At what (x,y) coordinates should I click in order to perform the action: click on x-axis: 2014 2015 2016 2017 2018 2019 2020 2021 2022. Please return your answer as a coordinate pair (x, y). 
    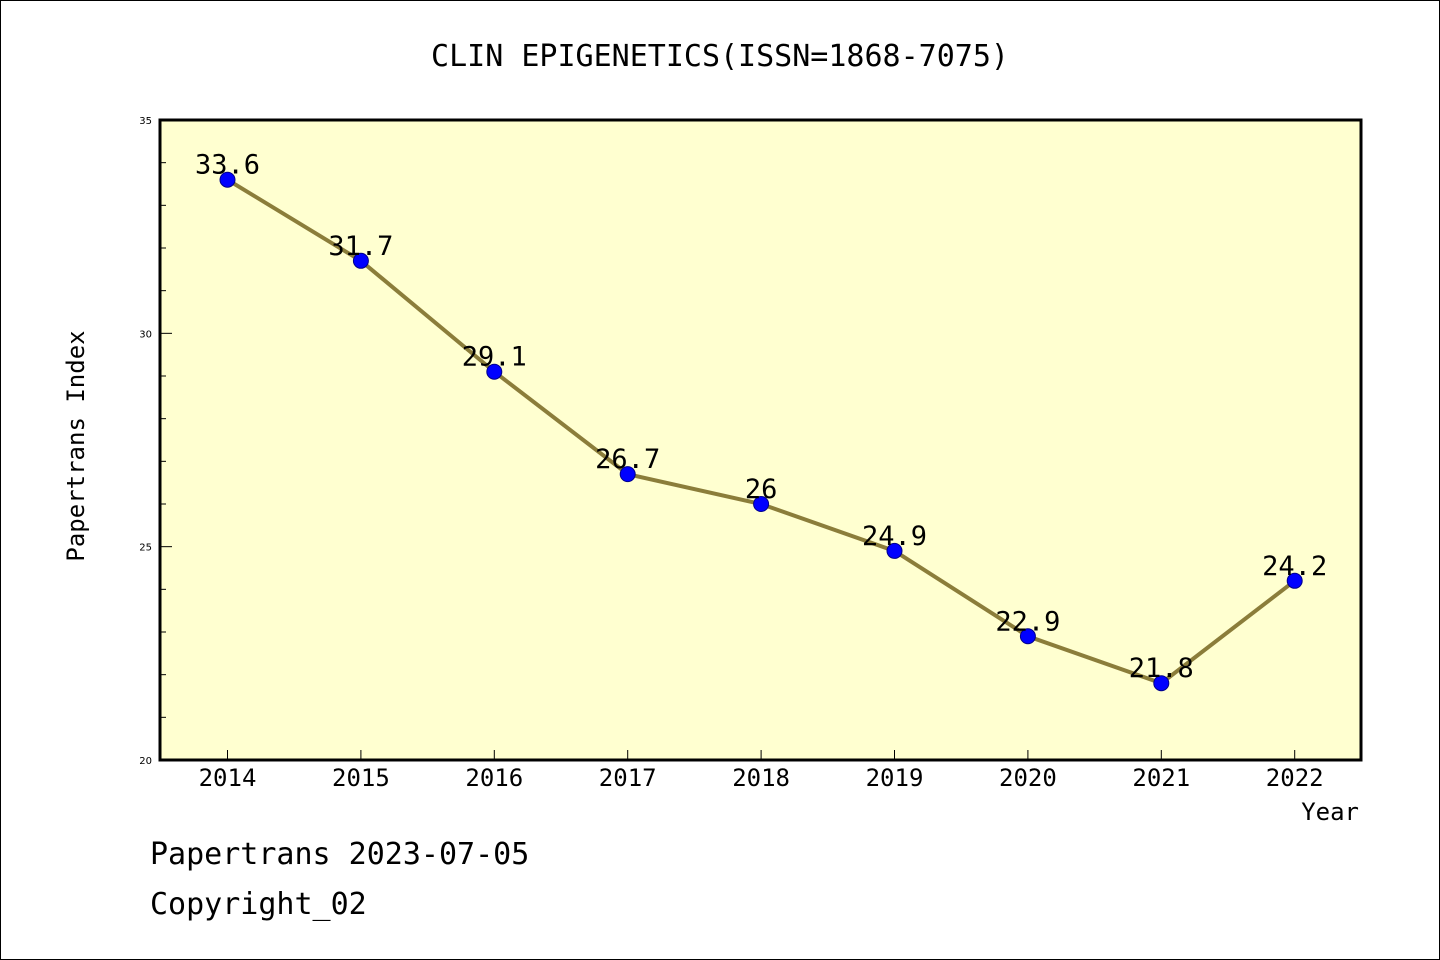
    Looking at the image, I should click on (761, 771).